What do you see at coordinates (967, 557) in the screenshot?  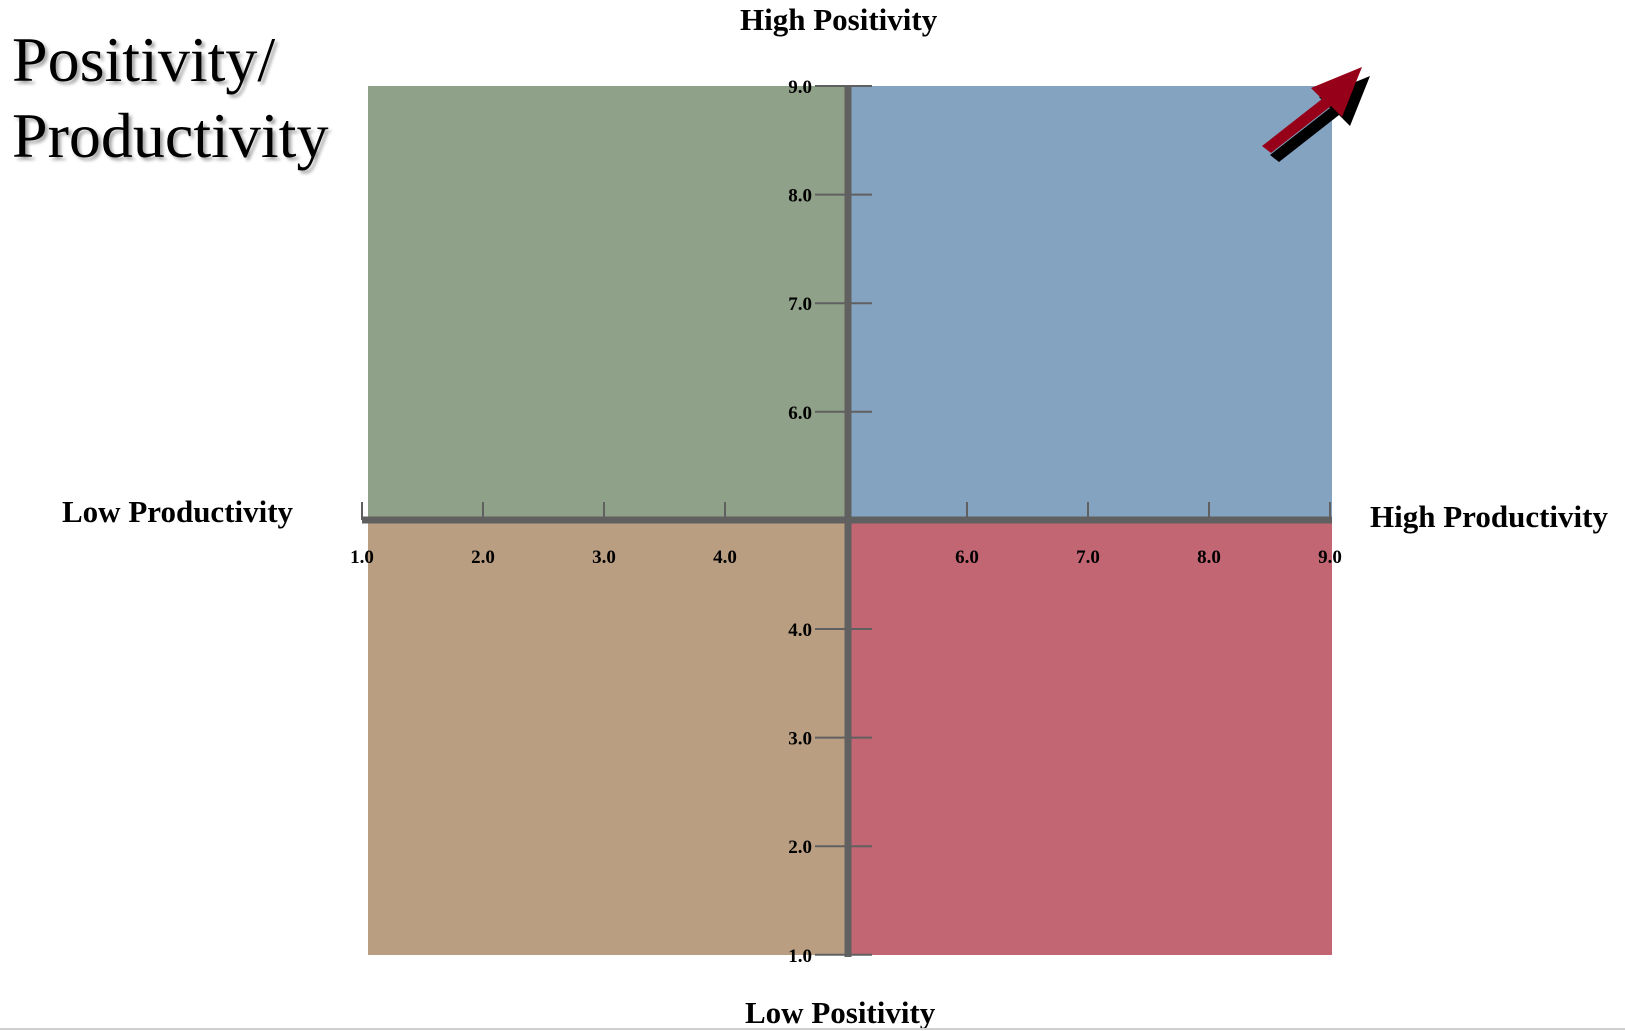 I see `x-tick-label: 6.0` at bounding box center [967, 557].